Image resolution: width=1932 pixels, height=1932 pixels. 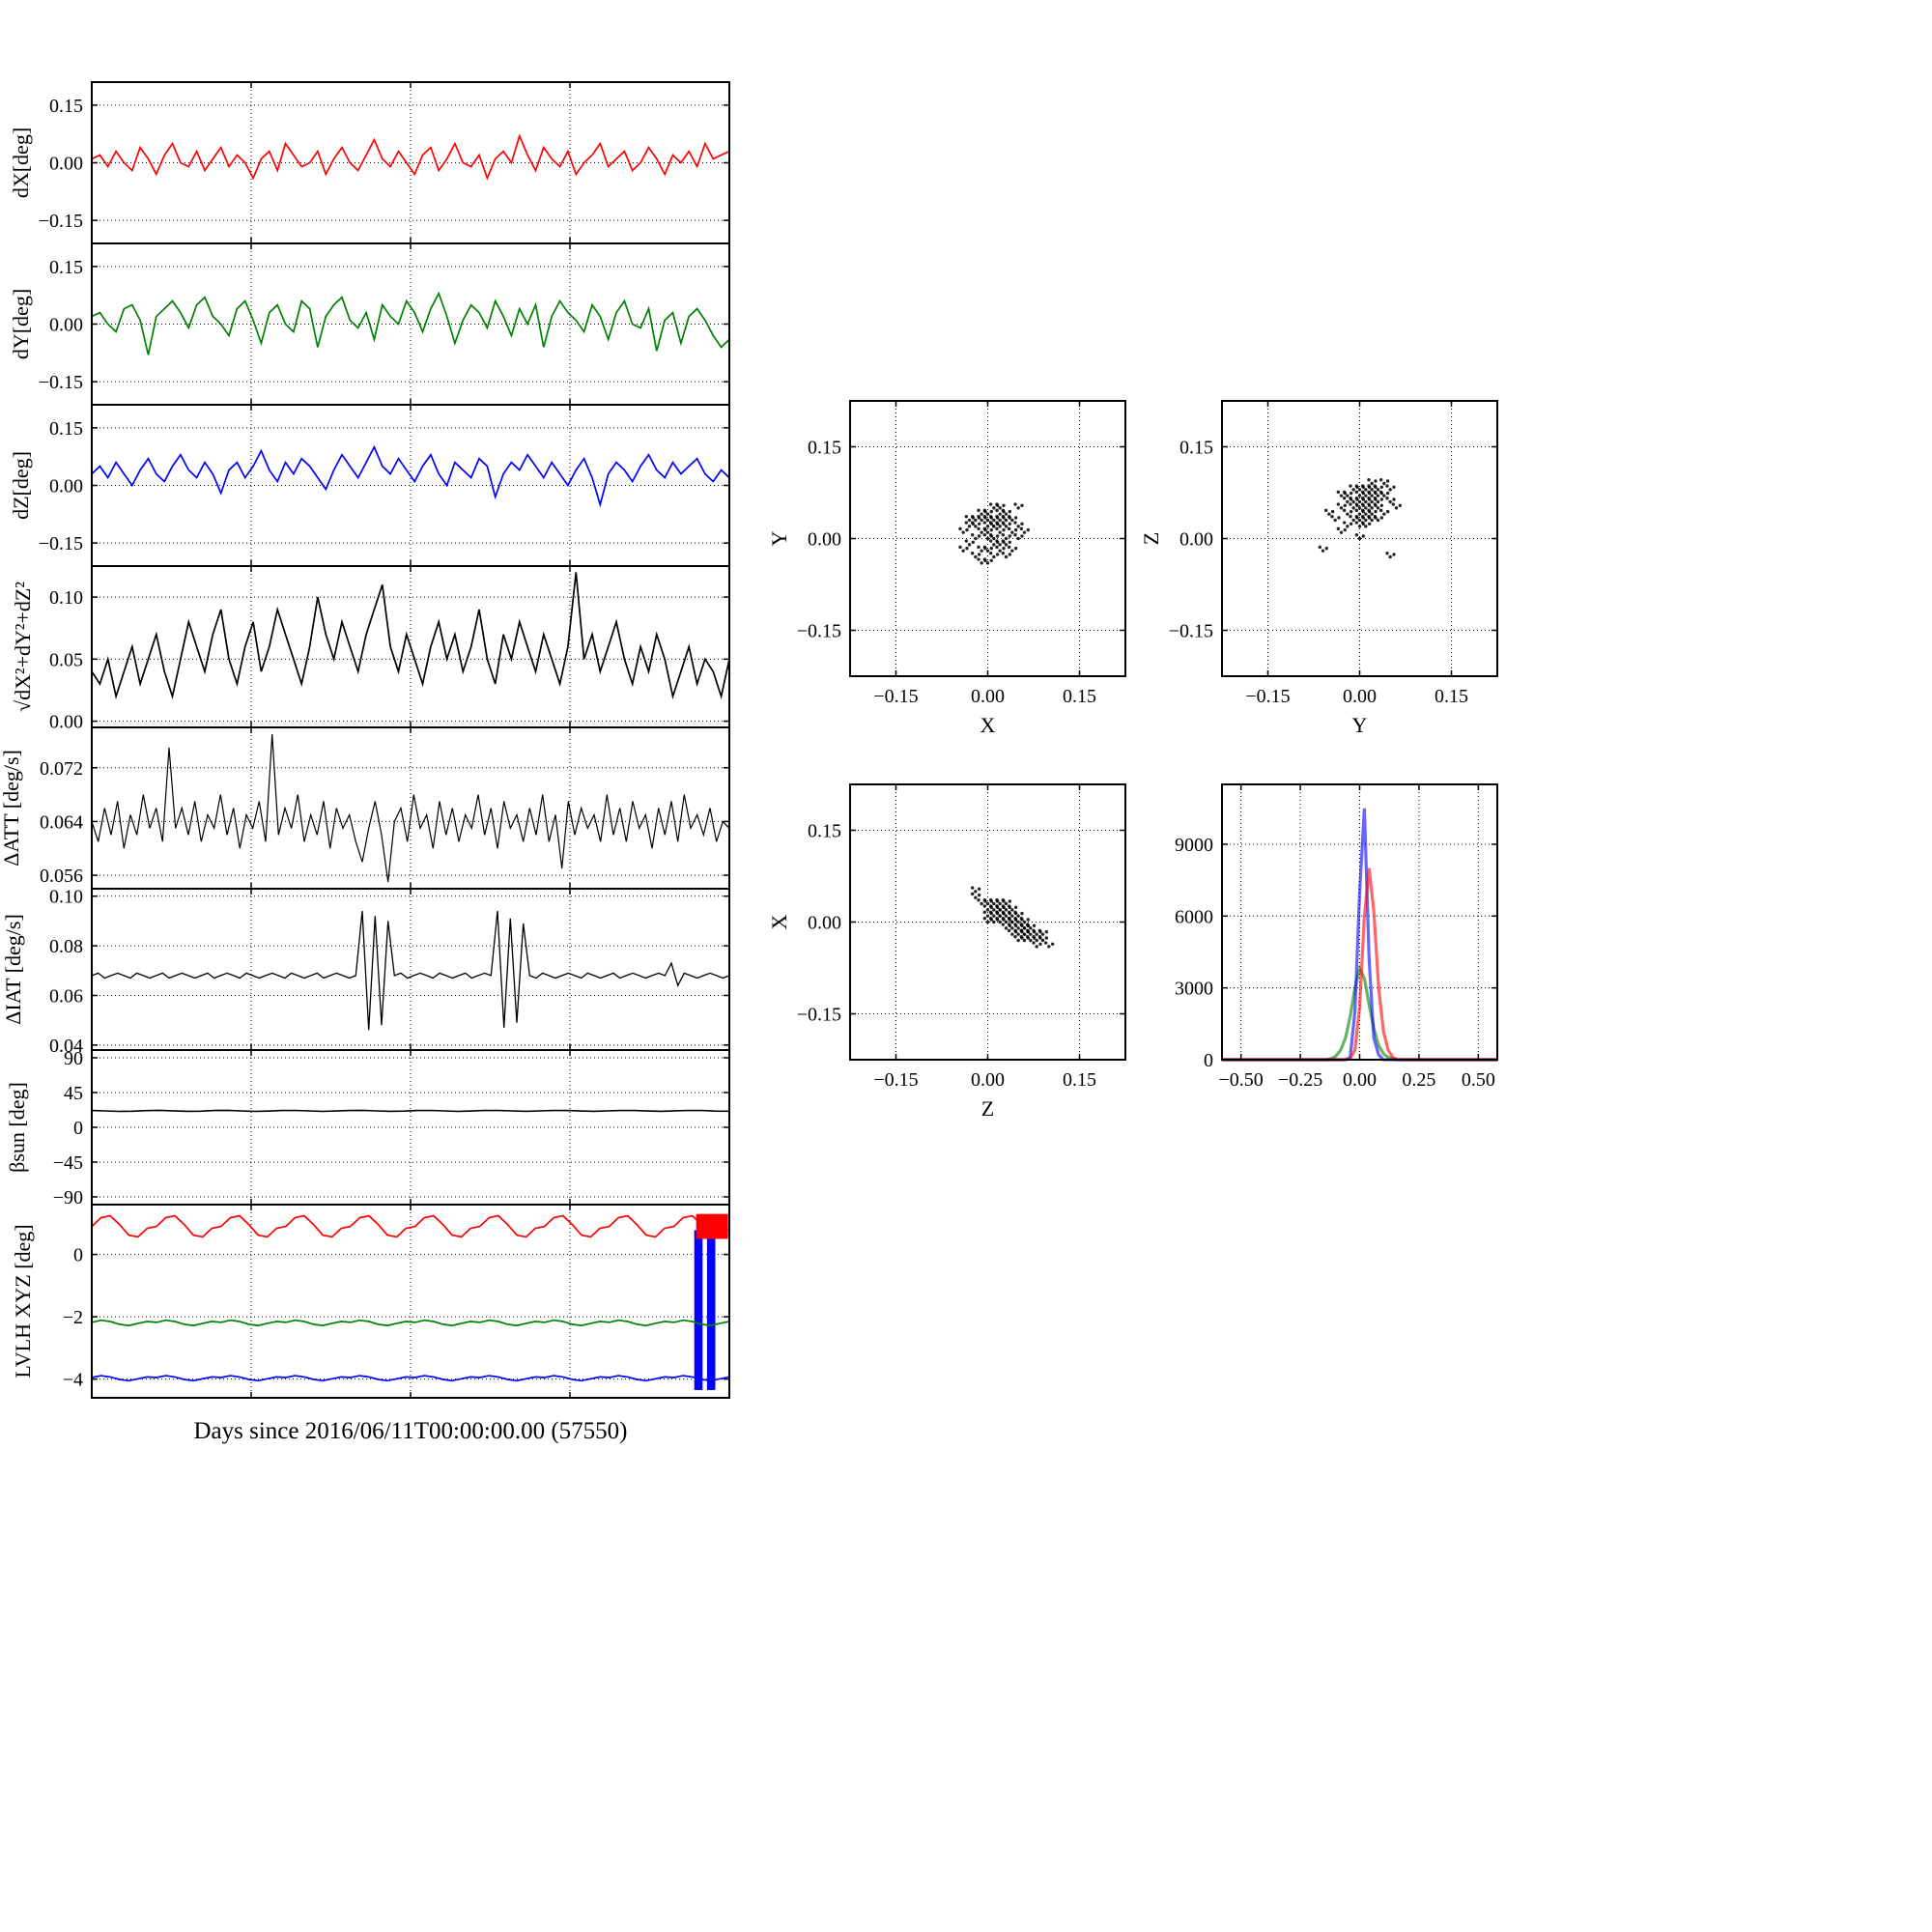 I want to click on svg-text: 0.072, so click(x=61, y=769).